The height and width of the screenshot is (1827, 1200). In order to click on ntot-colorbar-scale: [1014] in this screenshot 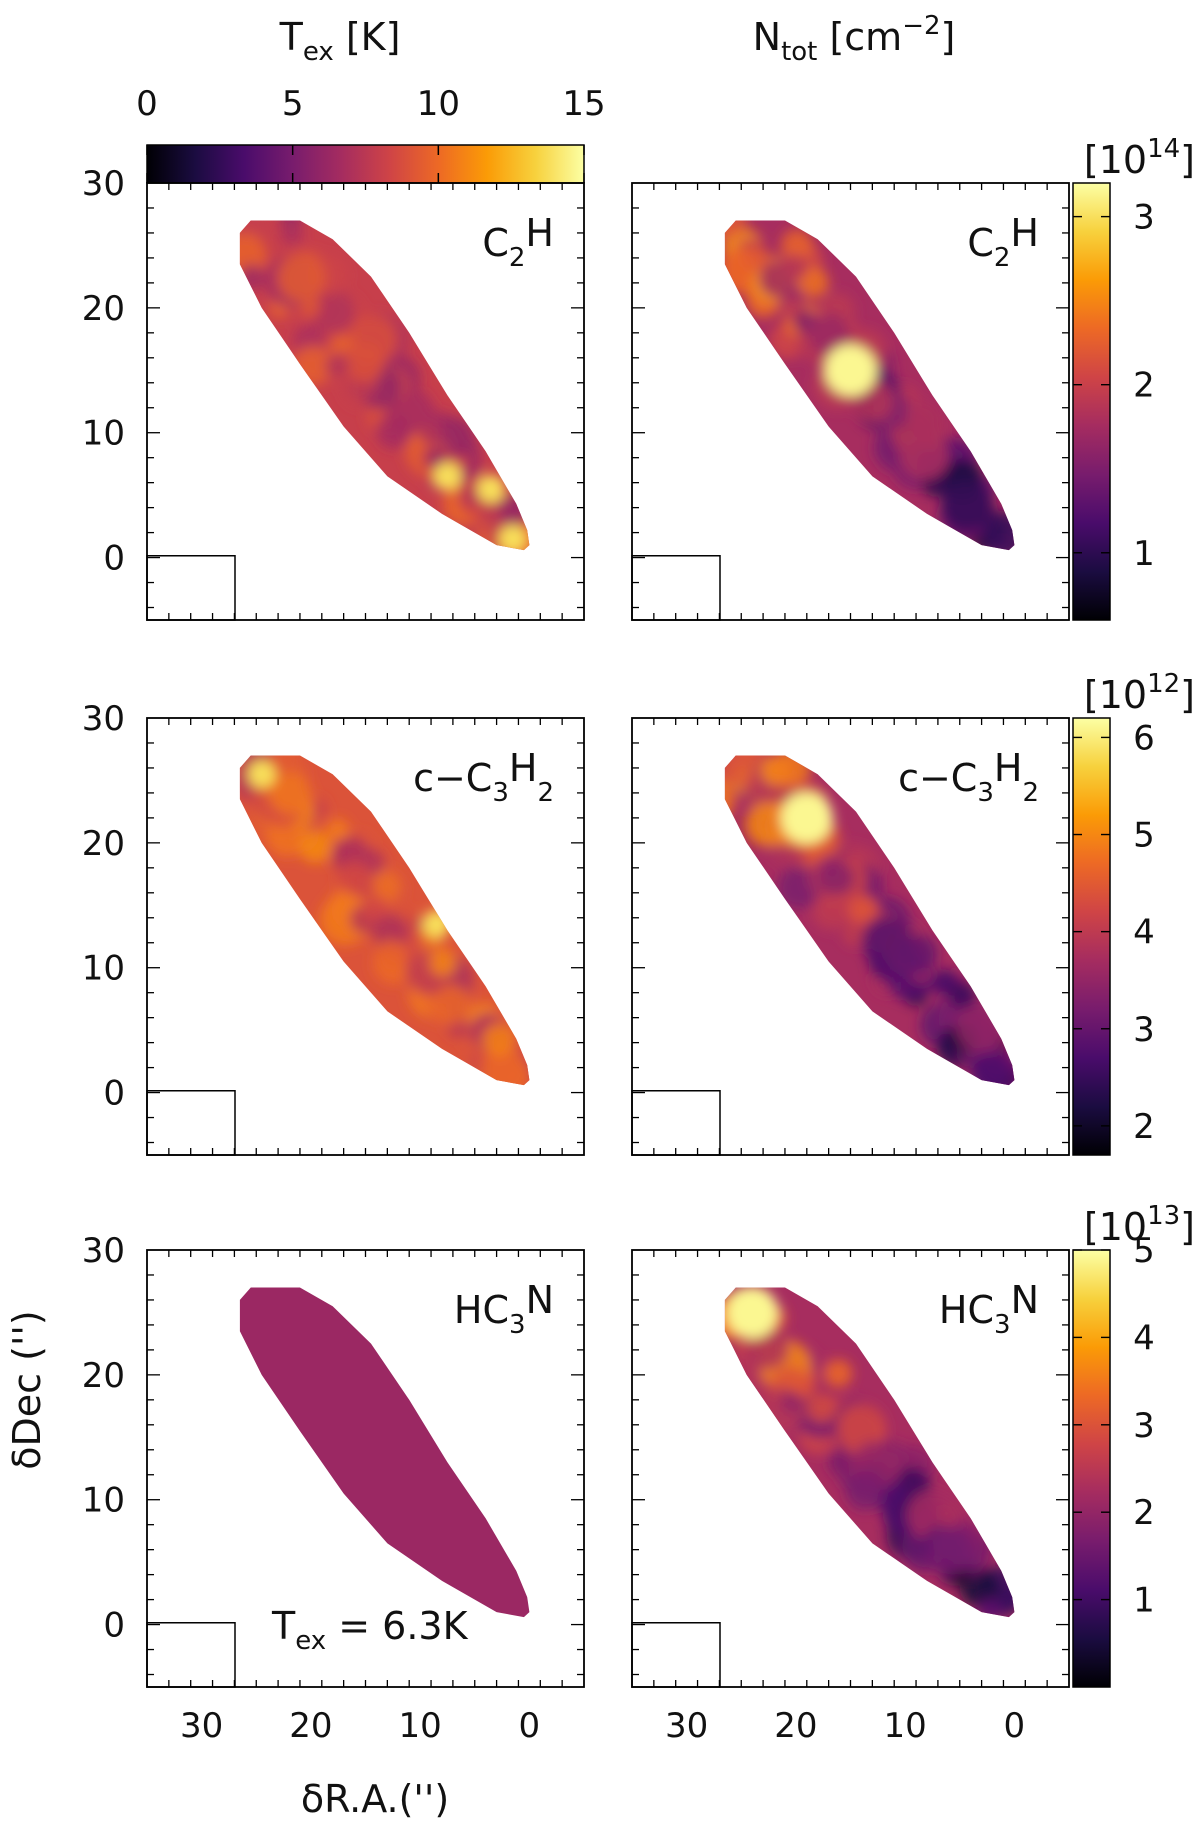, I will do `click(1139, 158)`.